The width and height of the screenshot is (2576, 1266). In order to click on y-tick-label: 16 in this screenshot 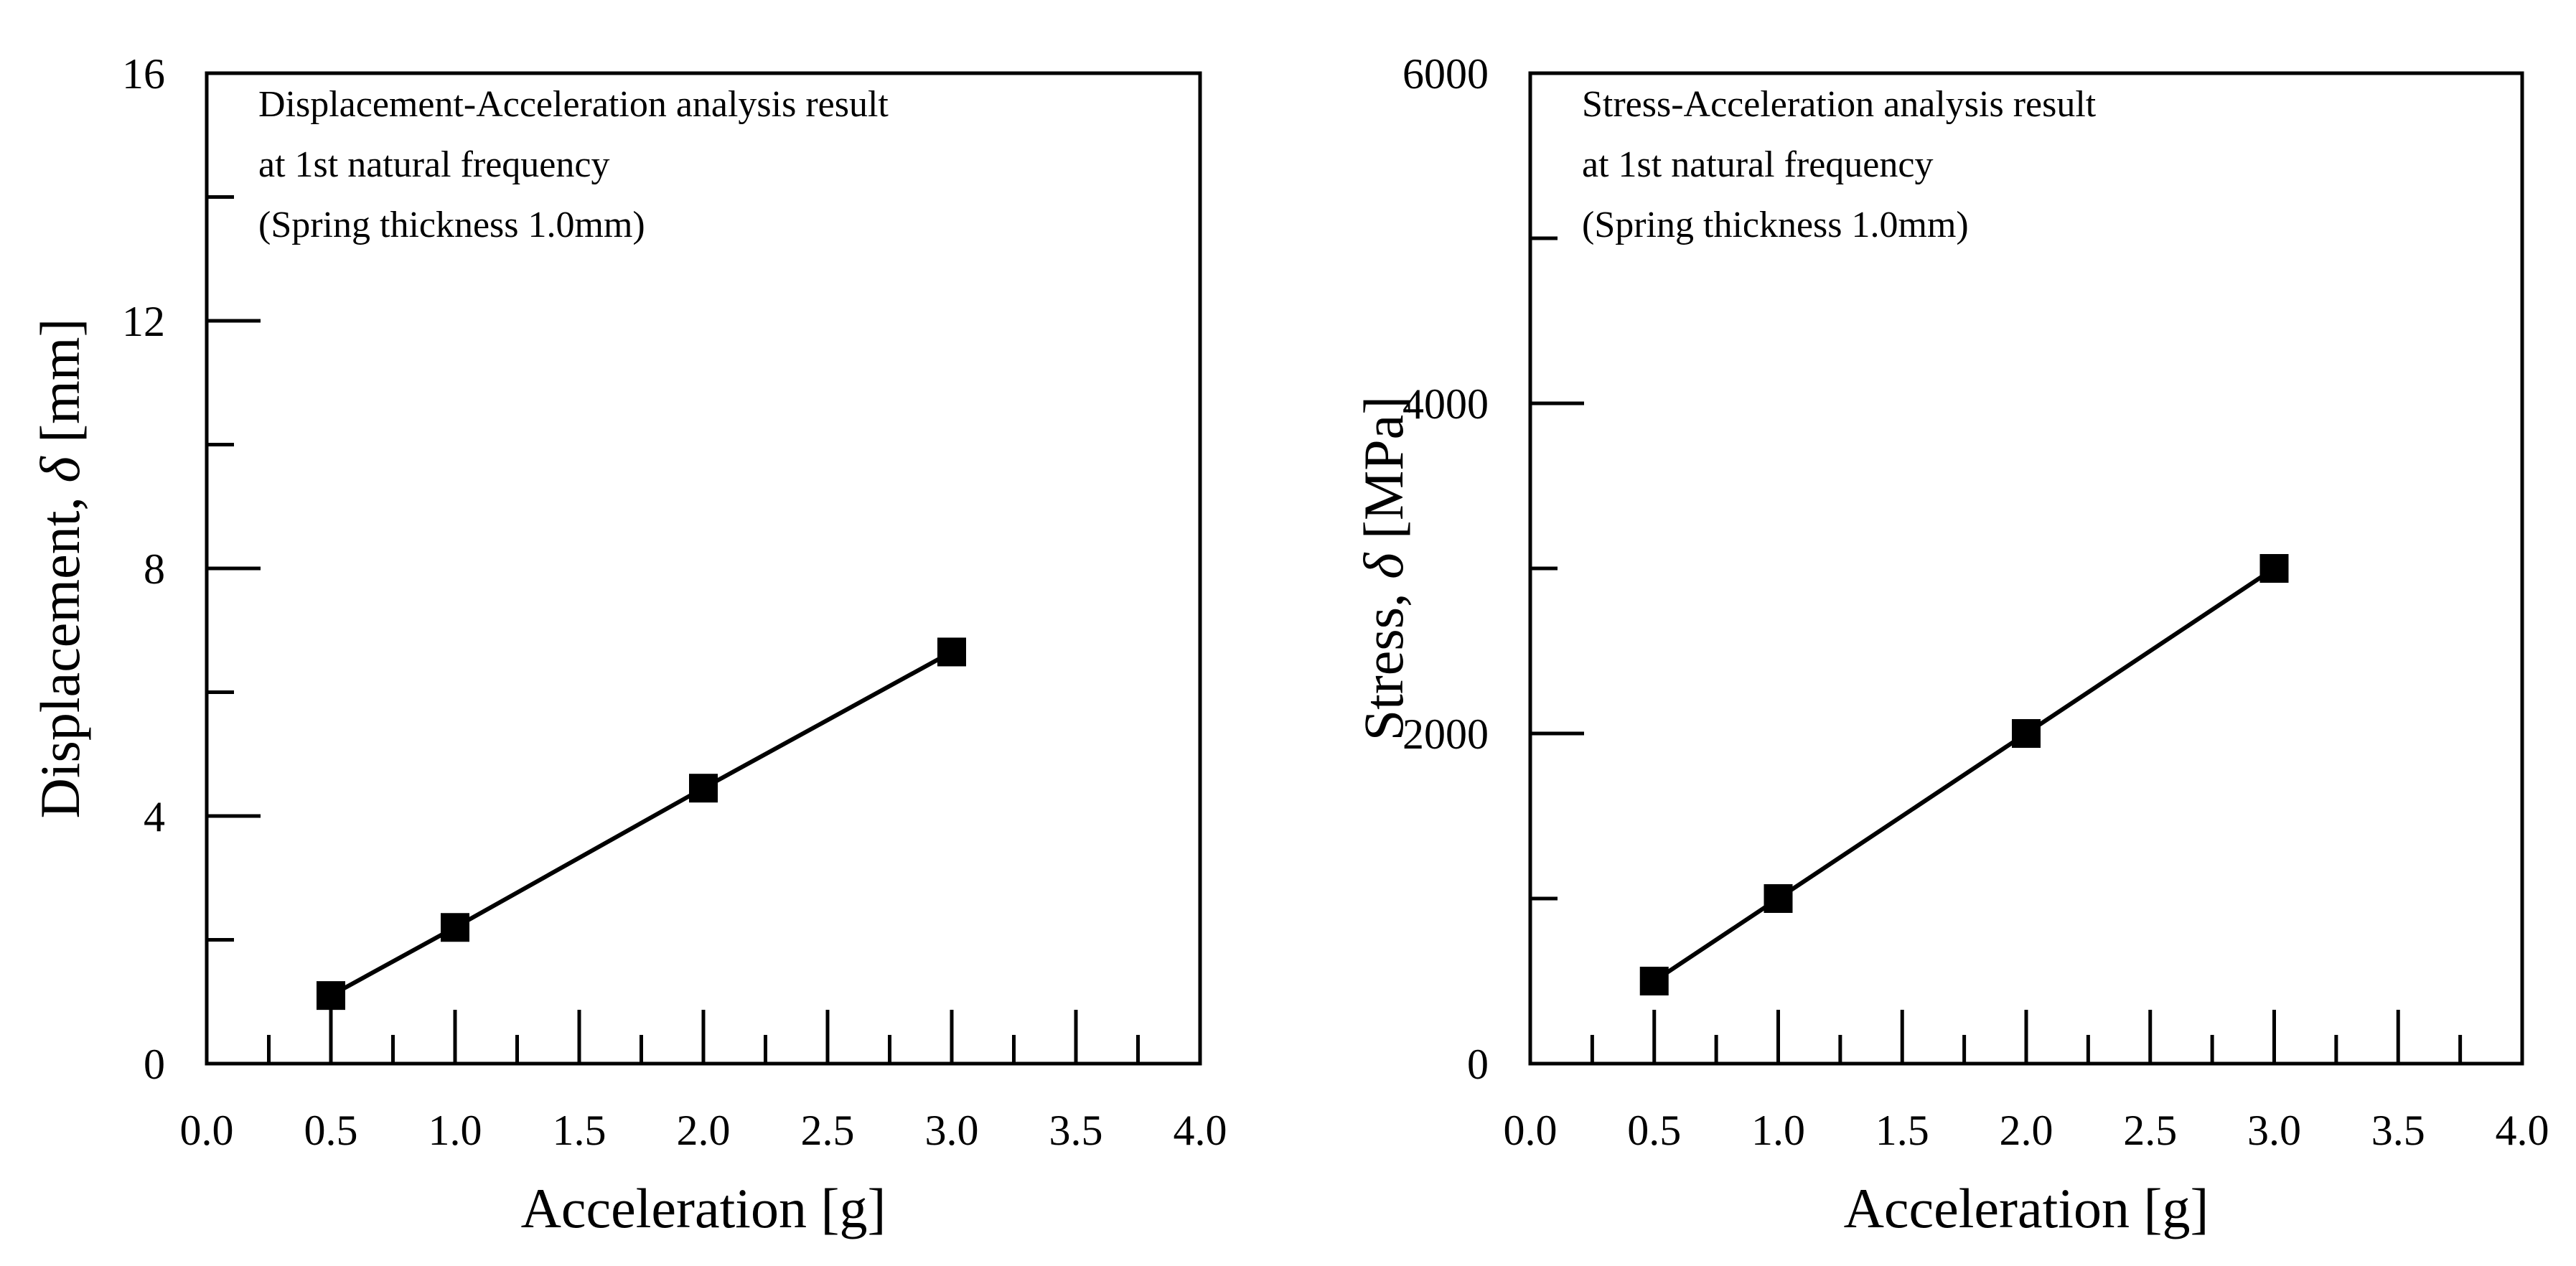, I will do `click(143, 74)`.